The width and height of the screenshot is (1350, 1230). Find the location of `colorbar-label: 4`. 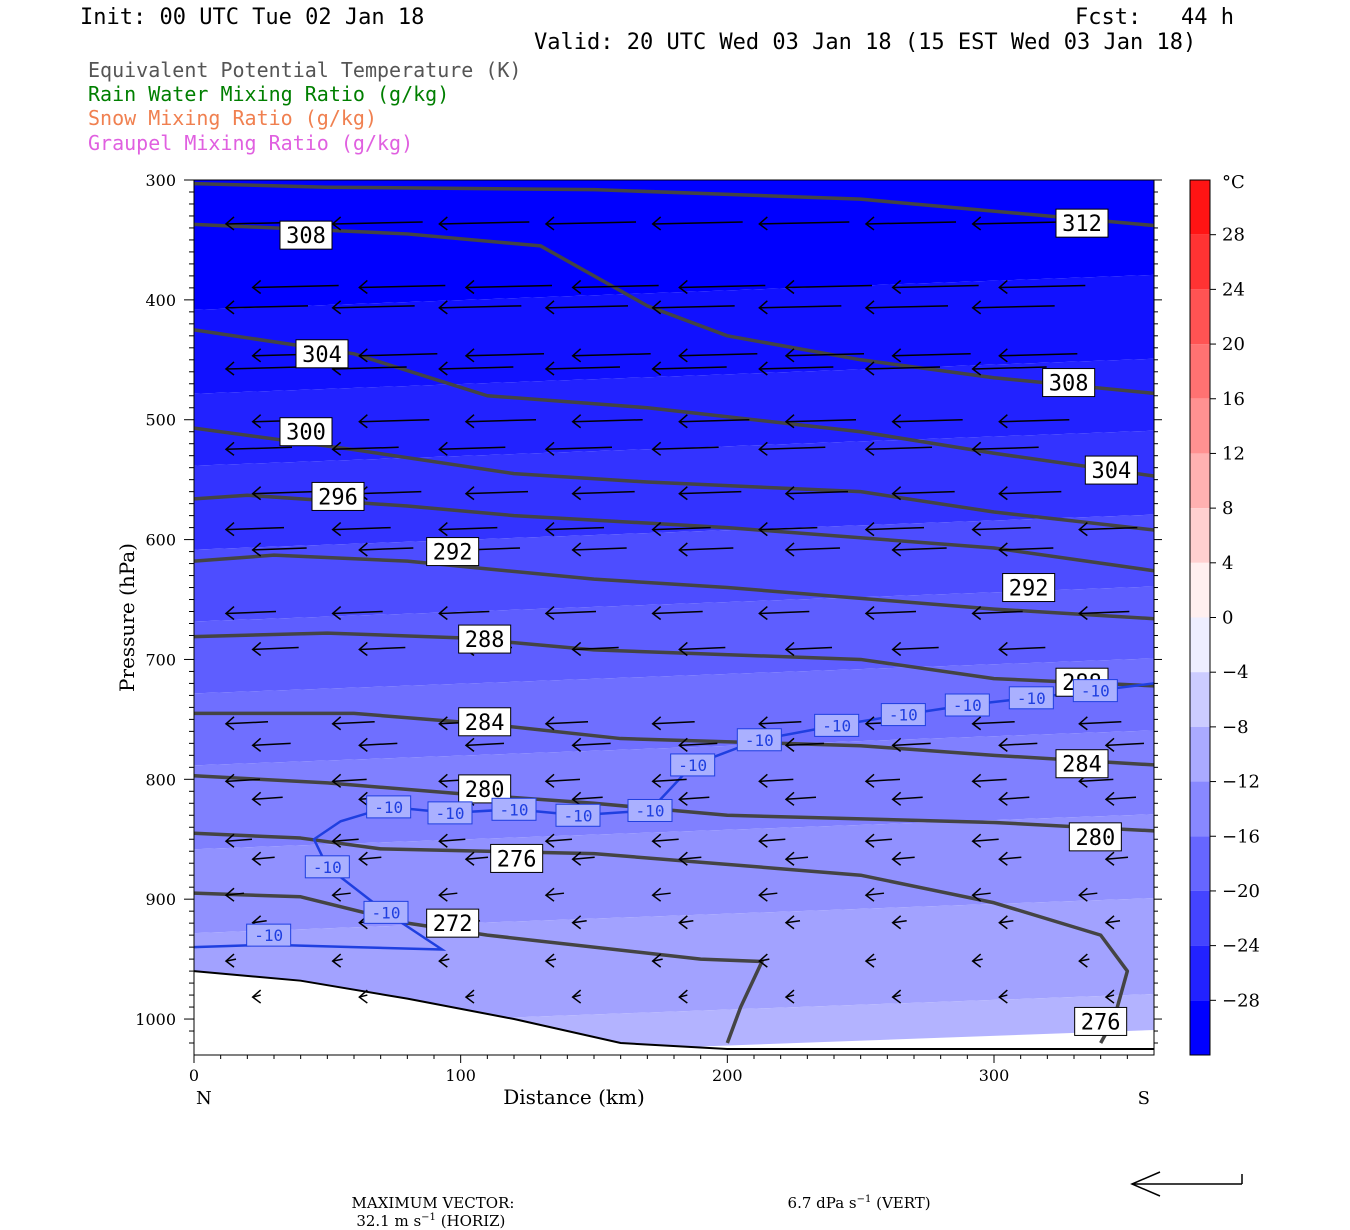

colorbar-label: 4 is located at coordinates (1227, 563).